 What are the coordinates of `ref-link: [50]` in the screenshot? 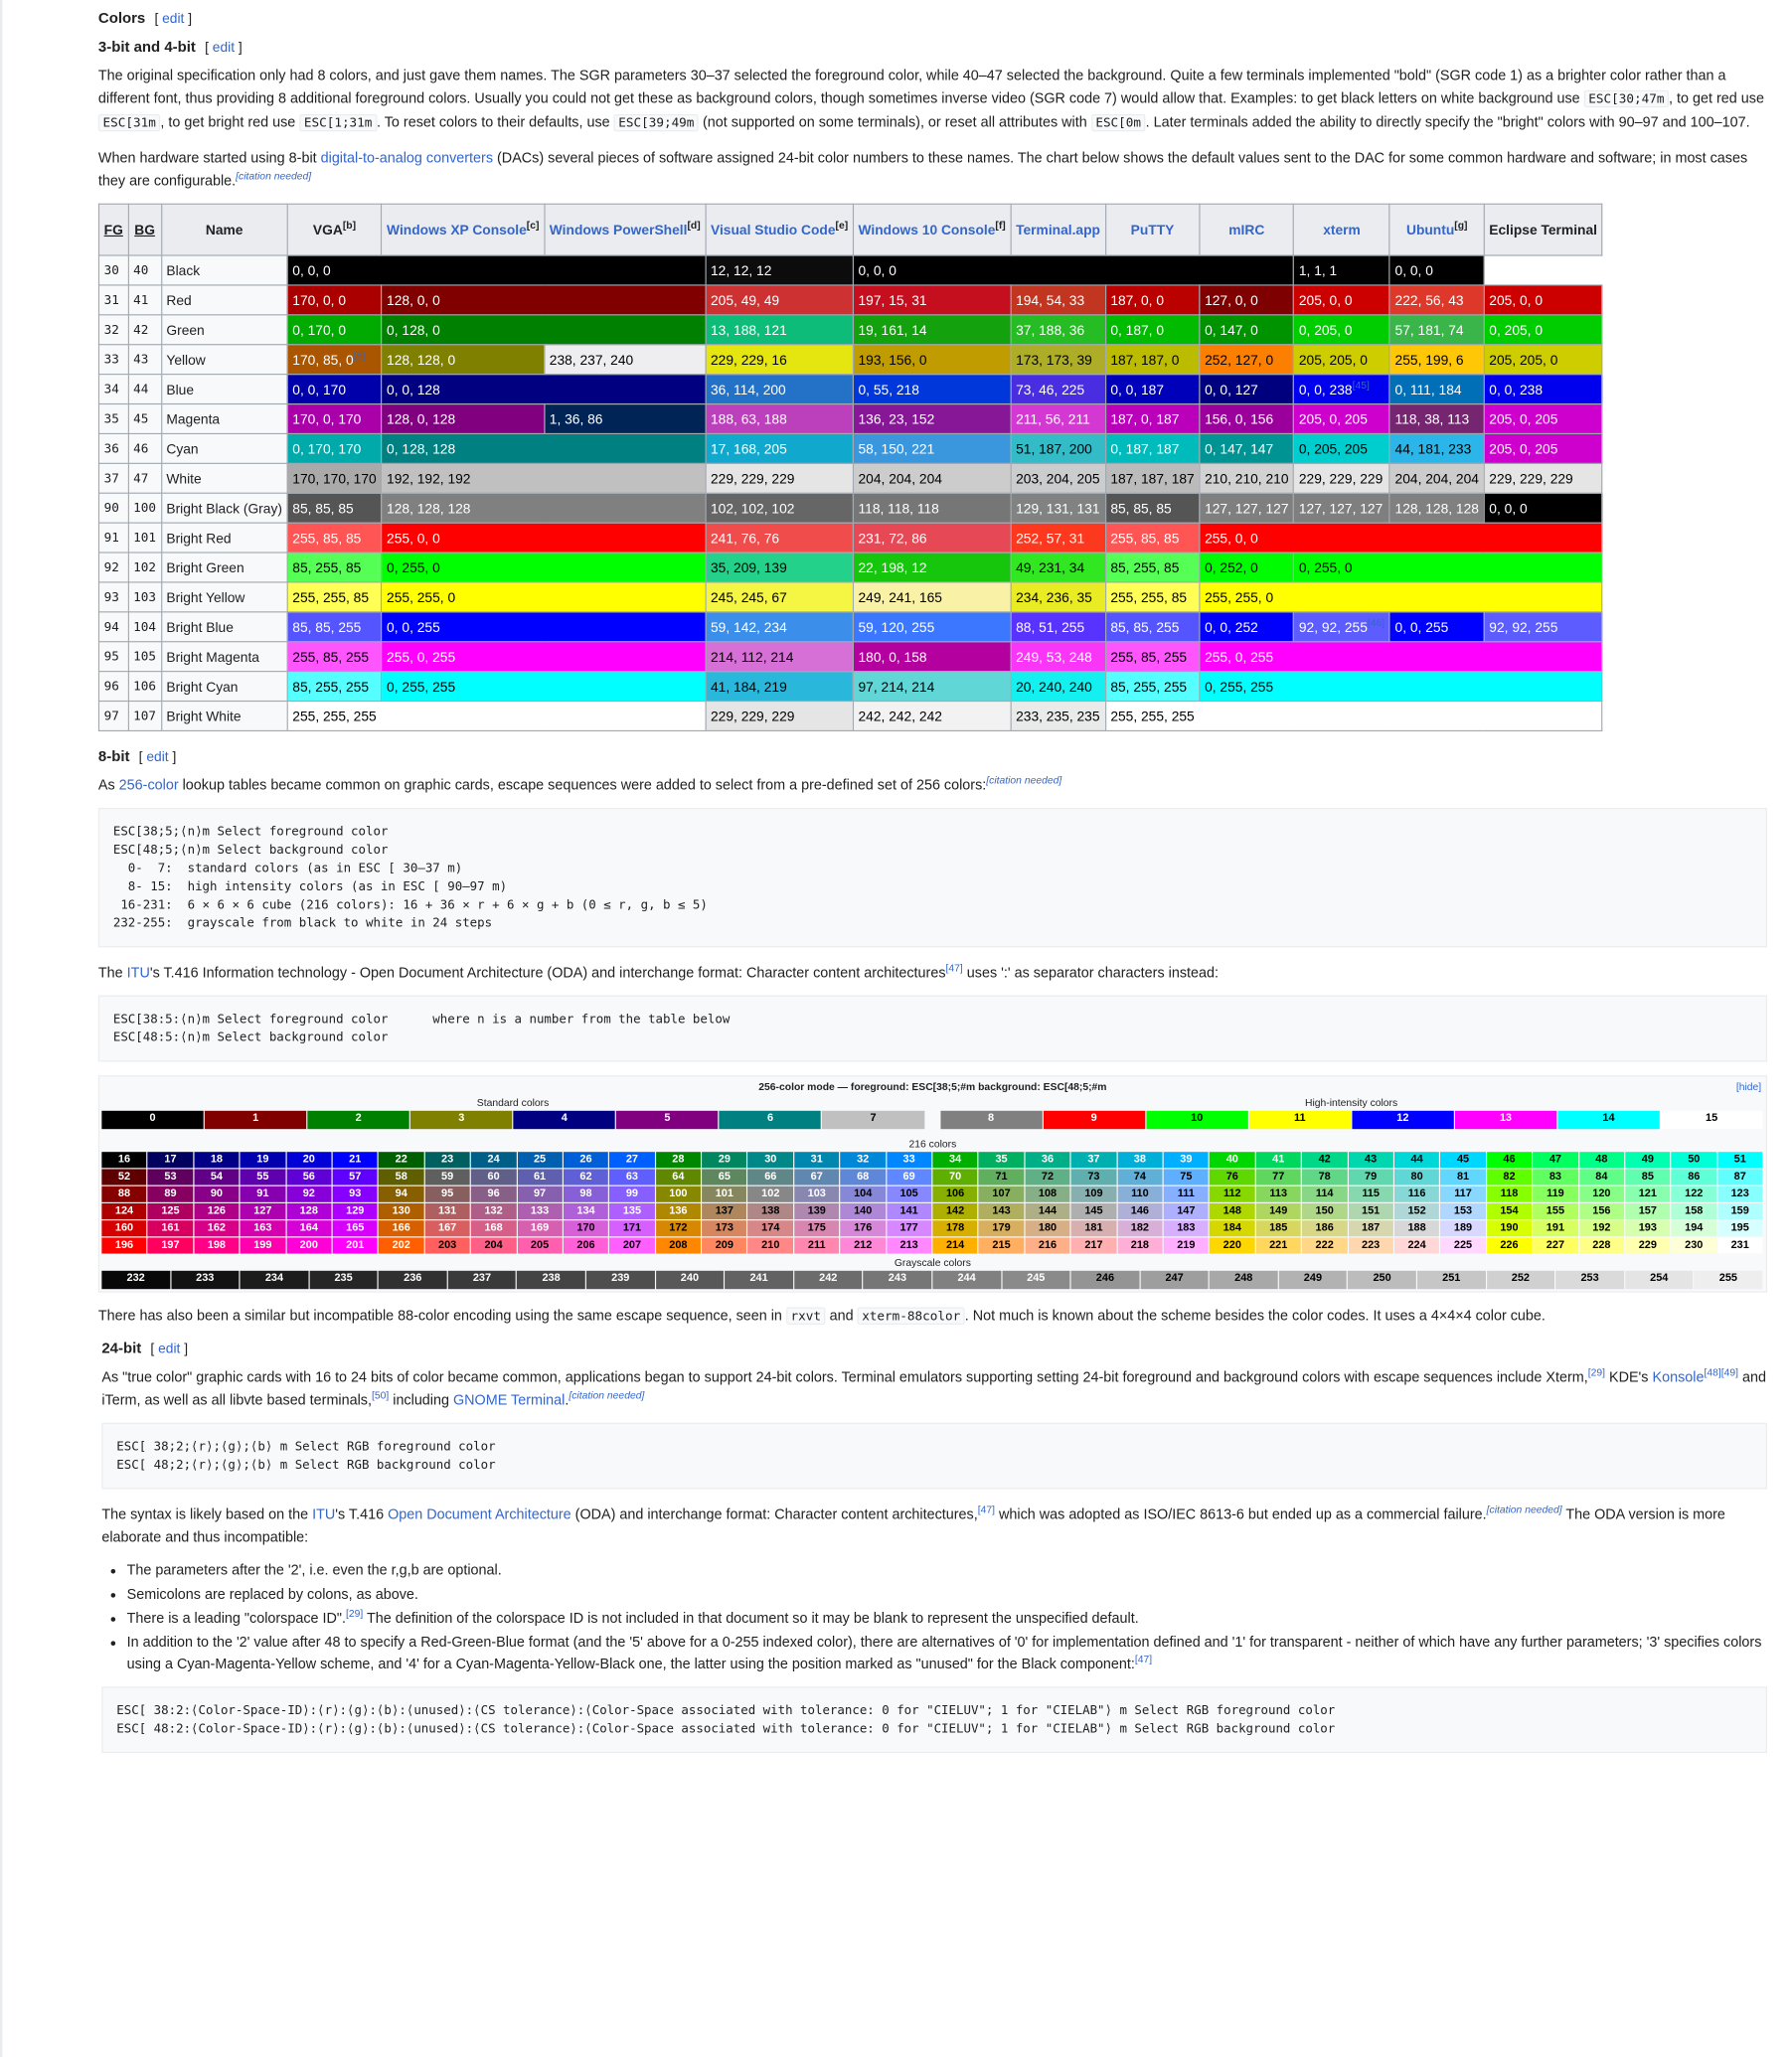 It's located at (380, 1395).